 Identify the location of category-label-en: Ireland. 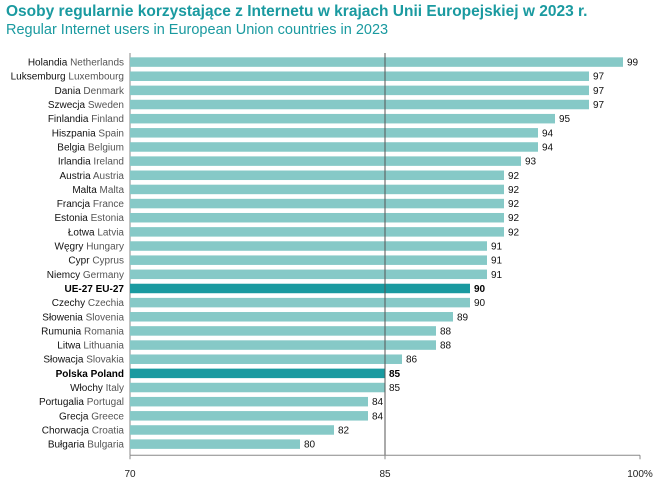
(108, 162).